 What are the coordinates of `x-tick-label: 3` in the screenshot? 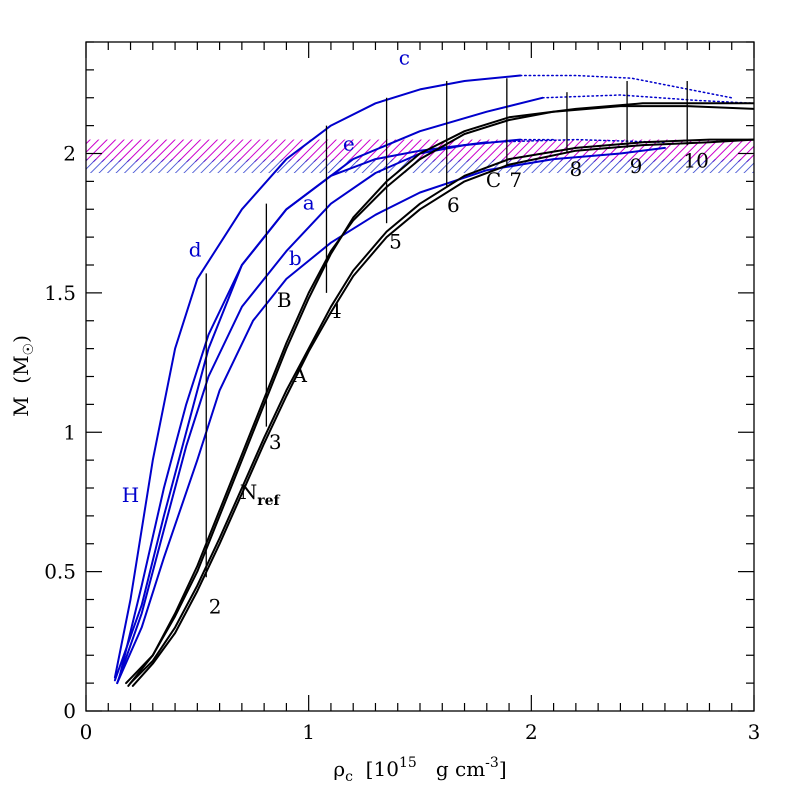 It's located at (754, 732).